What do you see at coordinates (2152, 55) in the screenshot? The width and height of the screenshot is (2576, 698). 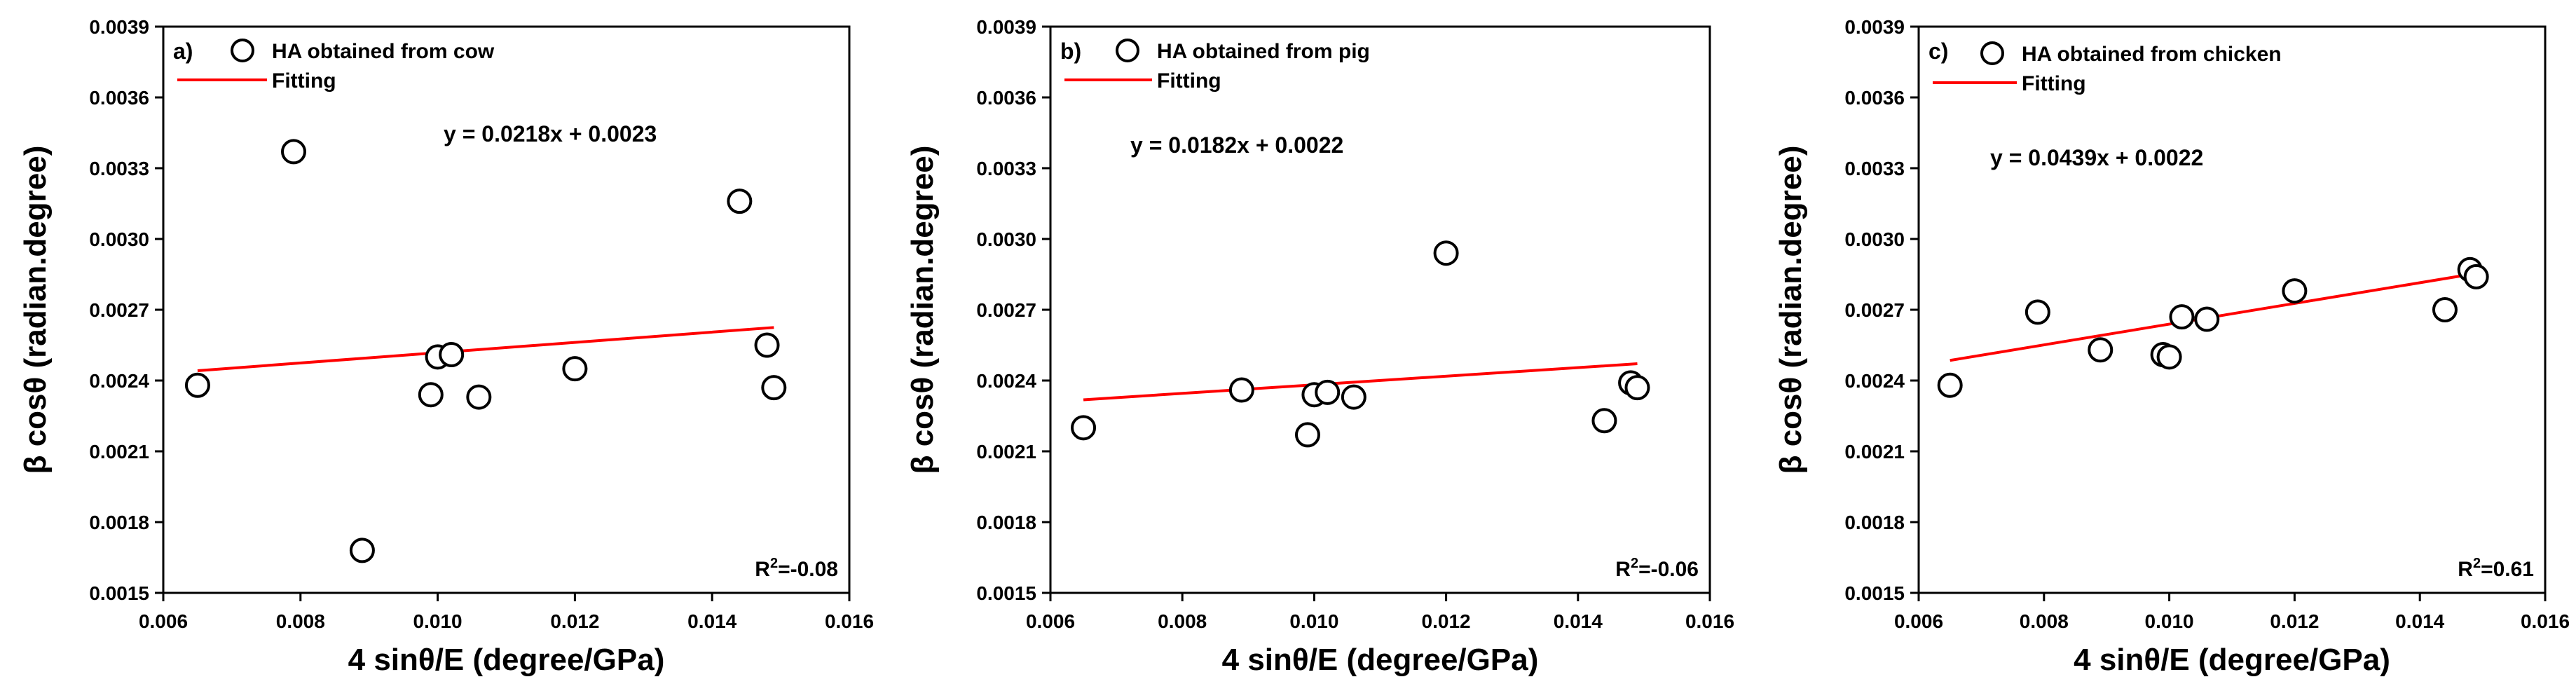 I see `legend-label-data: HA obtained from chicken` at bounding box center [2152, 55].